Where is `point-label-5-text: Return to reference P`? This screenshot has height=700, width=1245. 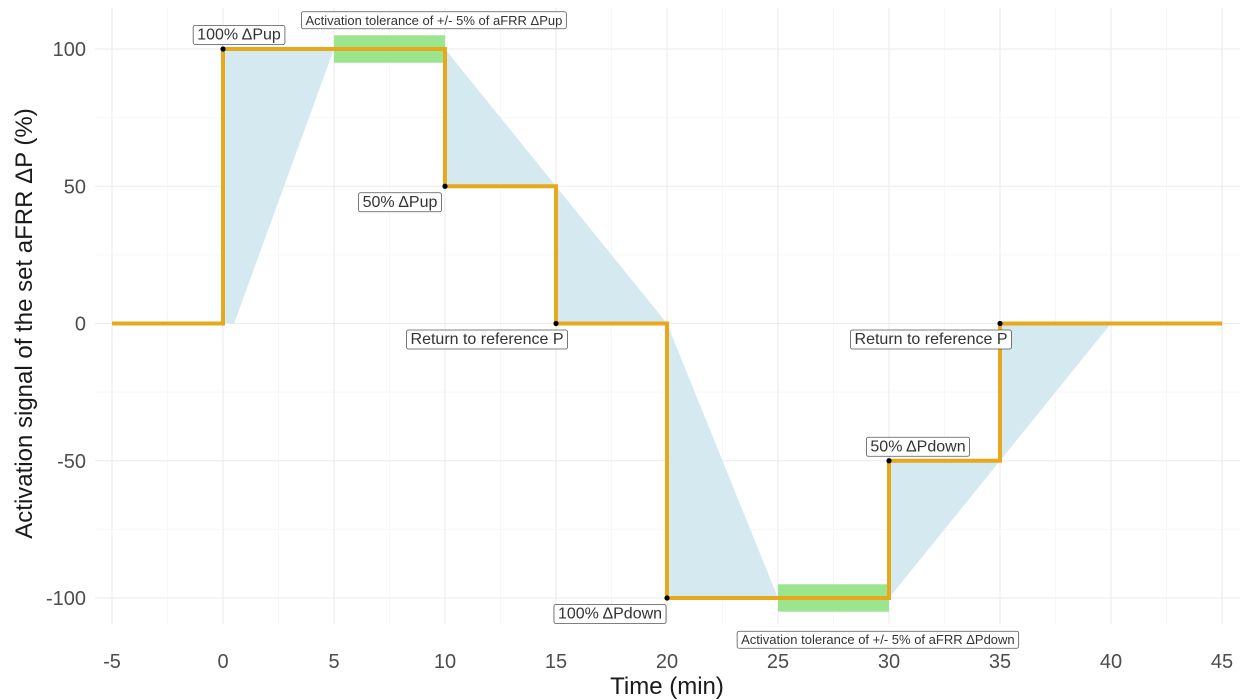
point-label-5-text: Return to reference P is located at coordinates (931, 339).